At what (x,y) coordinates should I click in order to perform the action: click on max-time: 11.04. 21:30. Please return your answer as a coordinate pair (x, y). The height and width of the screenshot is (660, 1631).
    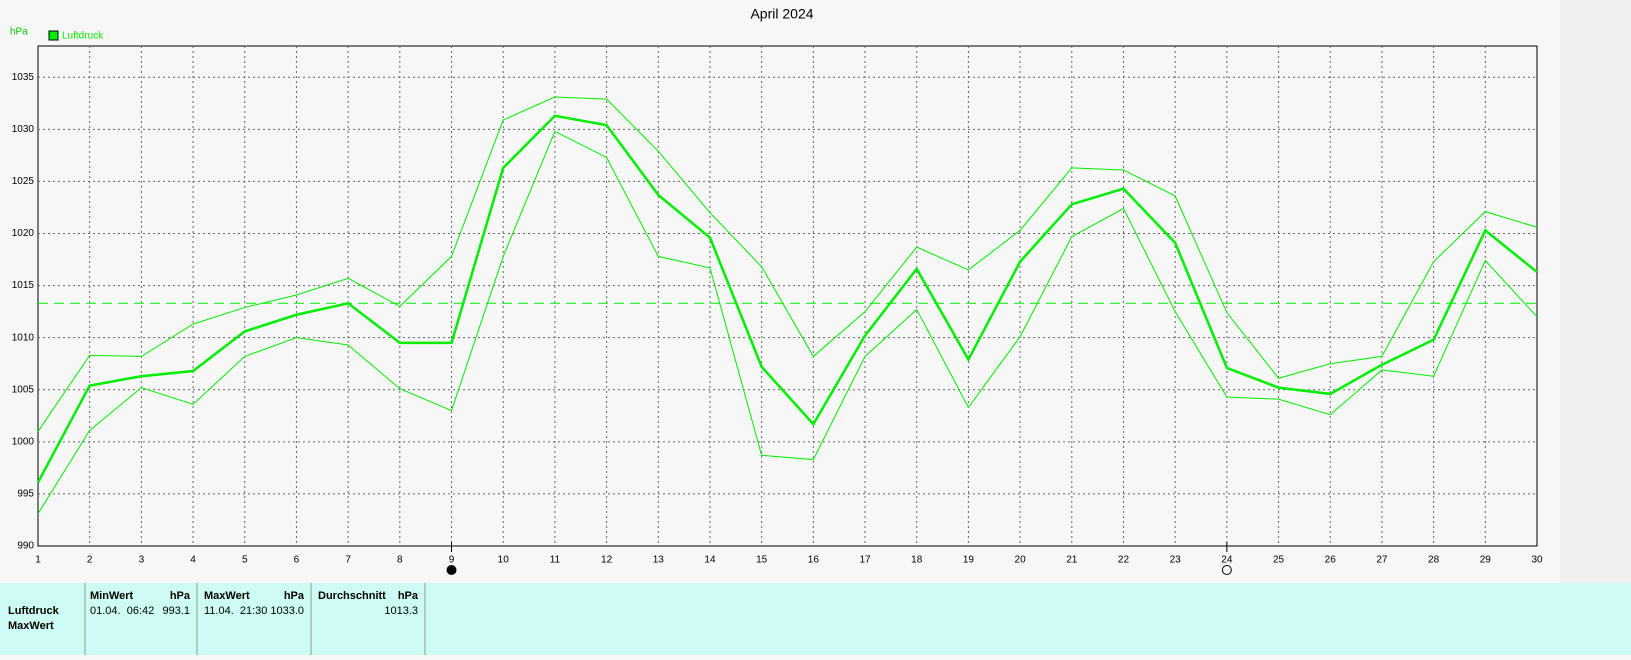
    Looking at the image, I should click on (235, 611).